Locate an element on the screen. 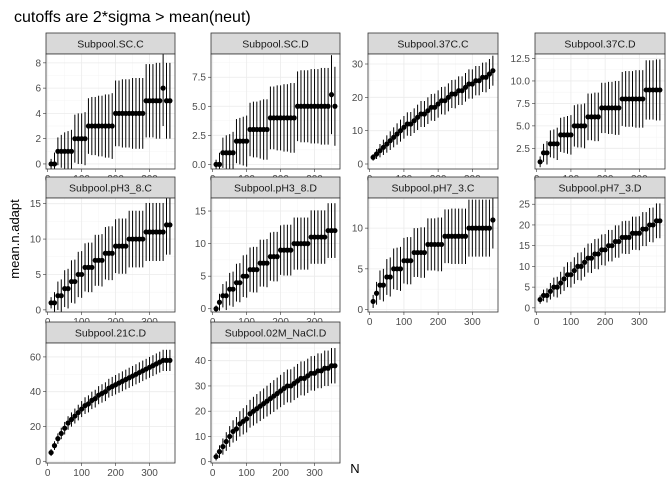 The width and height of the screenshot is (672, 480). y-tick-label: 2.5 is located at coordinates (523, 149).